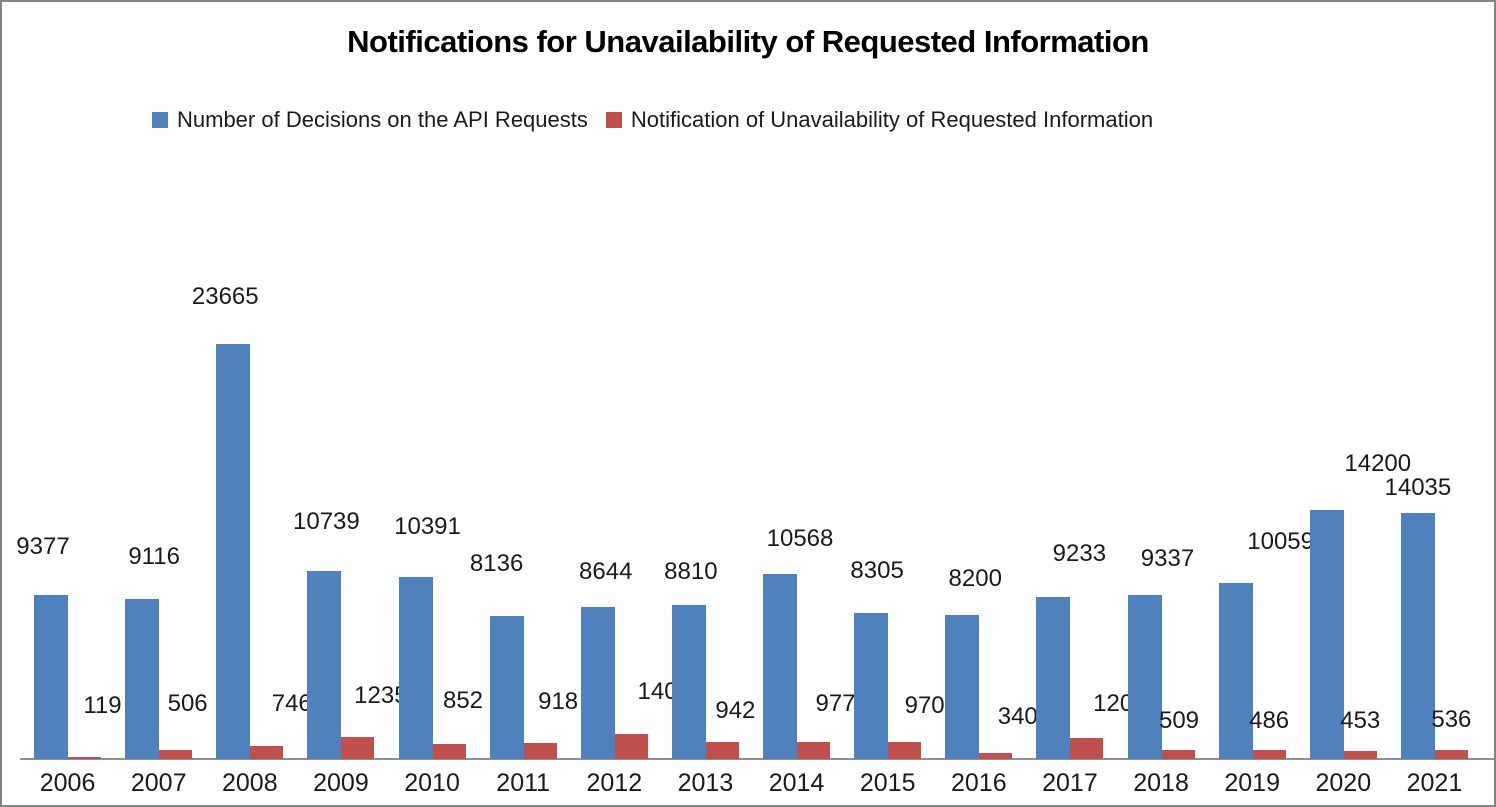  What do you see at coordinates (1161, 783) in the screenshot?
I see `x-axis-label-2018: 2018` at bounding box center [1161, 783].